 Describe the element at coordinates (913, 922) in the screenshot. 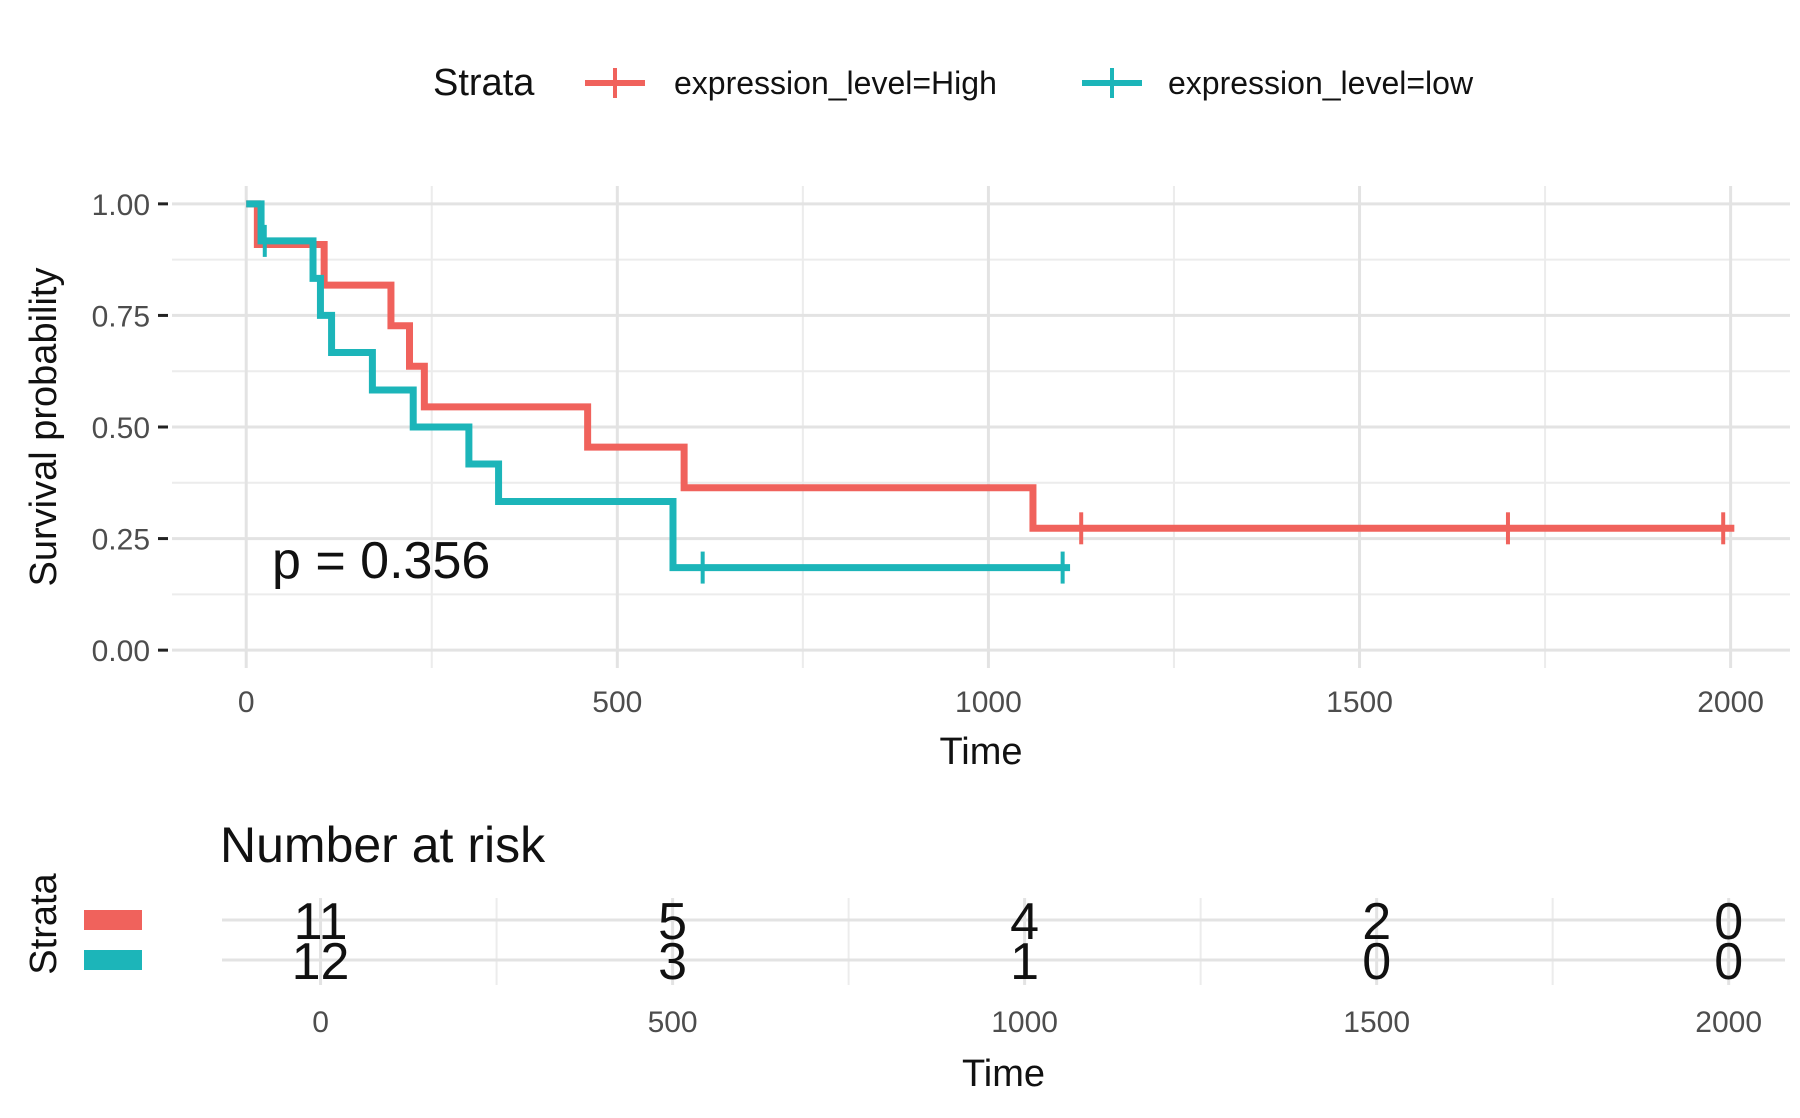

I see `risk-row-0: 11 5 4 2 0` at that location.